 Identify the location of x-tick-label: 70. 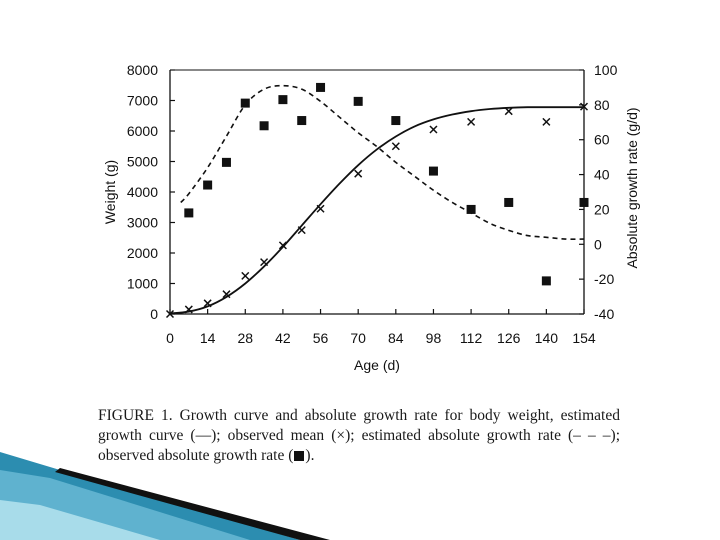
(358, 338).